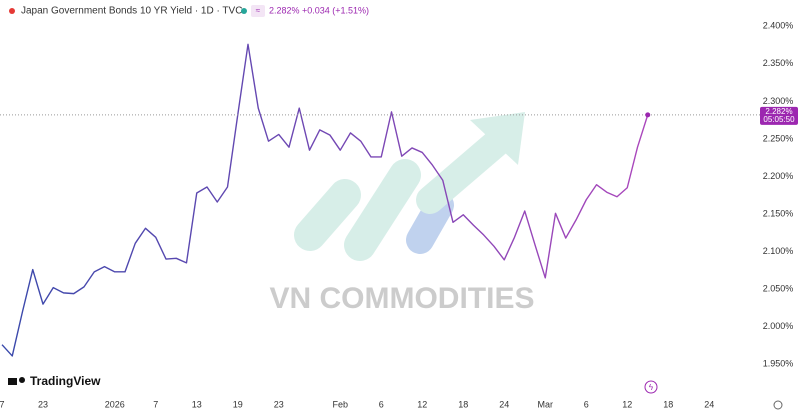  I want to click on y-tick-label: 2.150%, so click(778, 213).